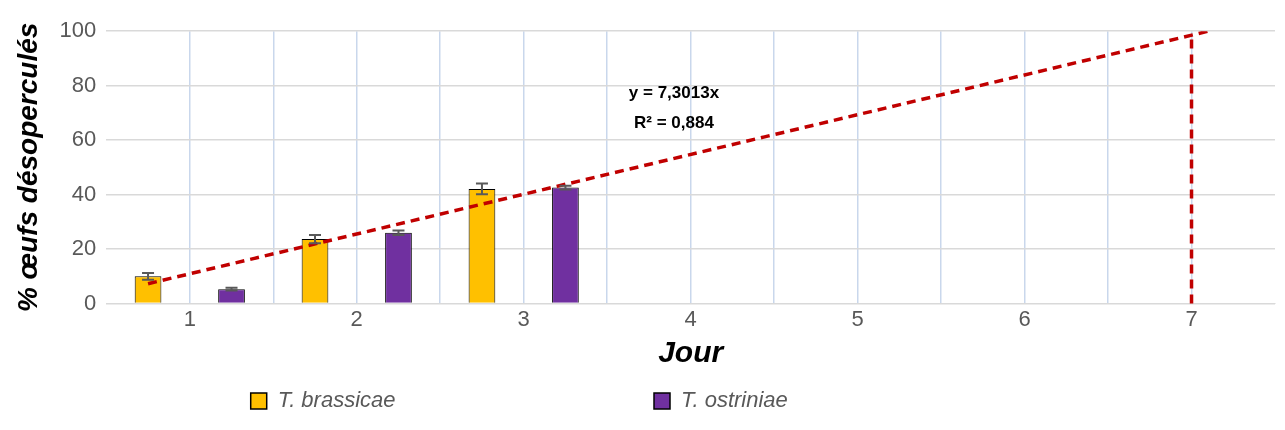  What do you see at coordinates (690, 318) in the screenshot?
I see `x-tick-label: 4` at bounding box center [690, 318].